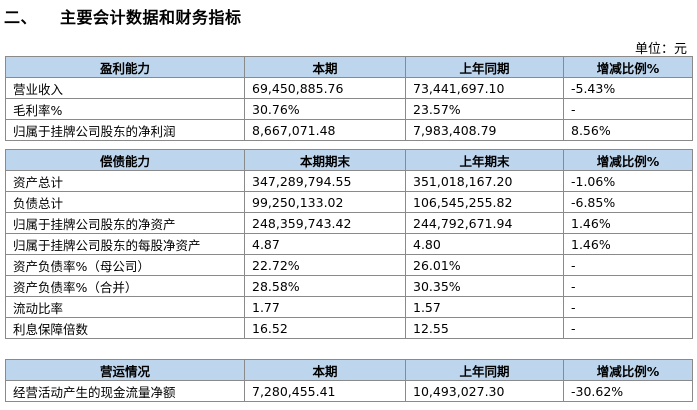 Image resolution: width=697 pixels, height=410 pixels. I want to click on row-label: 资产负债率%（合并）, so click(125, 286).